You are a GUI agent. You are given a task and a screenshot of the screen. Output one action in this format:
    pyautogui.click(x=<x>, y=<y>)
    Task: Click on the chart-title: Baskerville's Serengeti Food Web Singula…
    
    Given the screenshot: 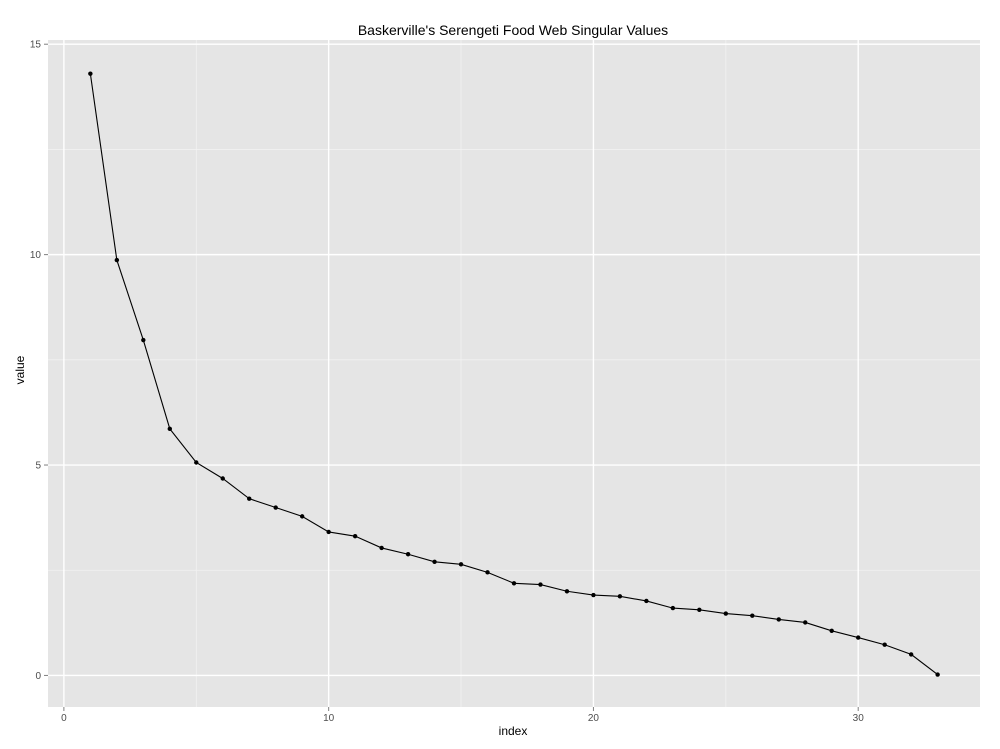 What is the action you would take?
    pyautogui.click(x=513, y=30)
    